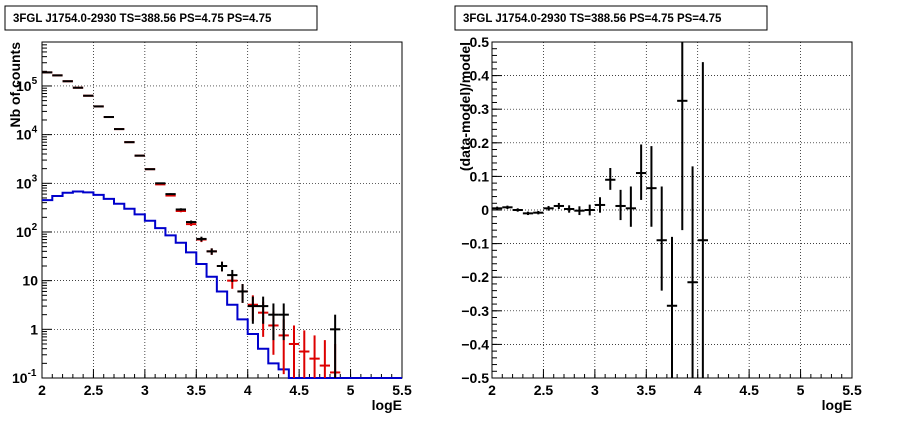 This screenshot has height=421, width=898. What do you see at coordinates (801, 390) in the screenshot?
I see `residual-x-tick-label: 5` at bounding box center [801, 390].